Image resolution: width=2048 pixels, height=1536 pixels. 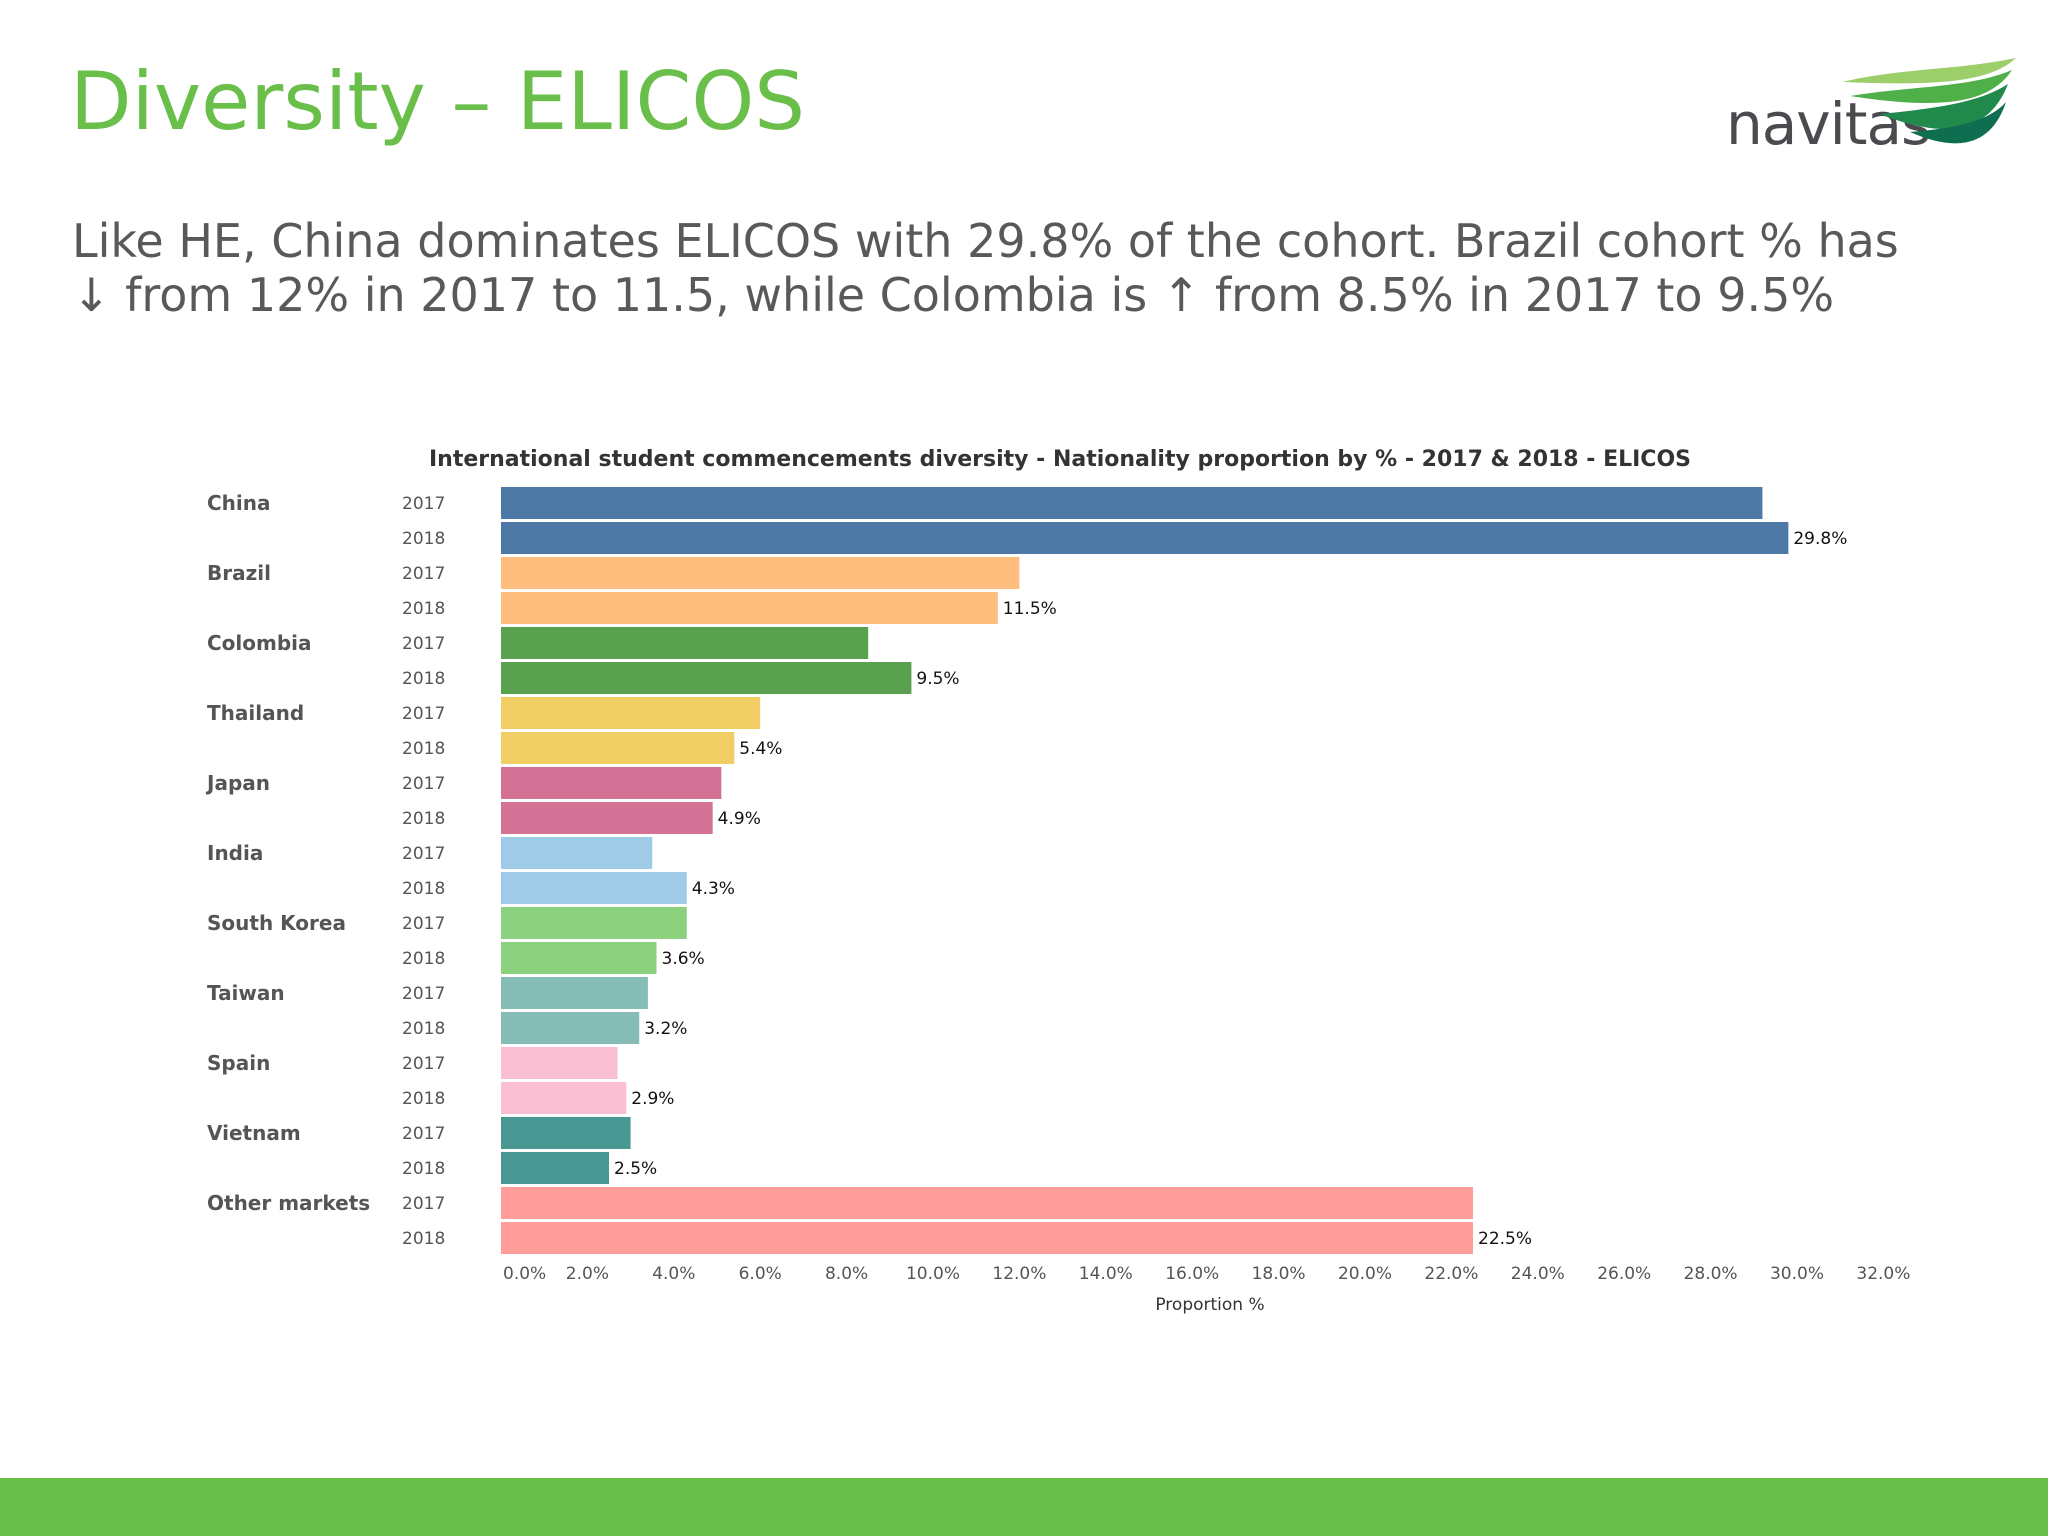 What do you see at coordinates (933, 1274) in the screenshot?
I see `x-tick-label: 10.0%` at bounding box center [933, 1274].